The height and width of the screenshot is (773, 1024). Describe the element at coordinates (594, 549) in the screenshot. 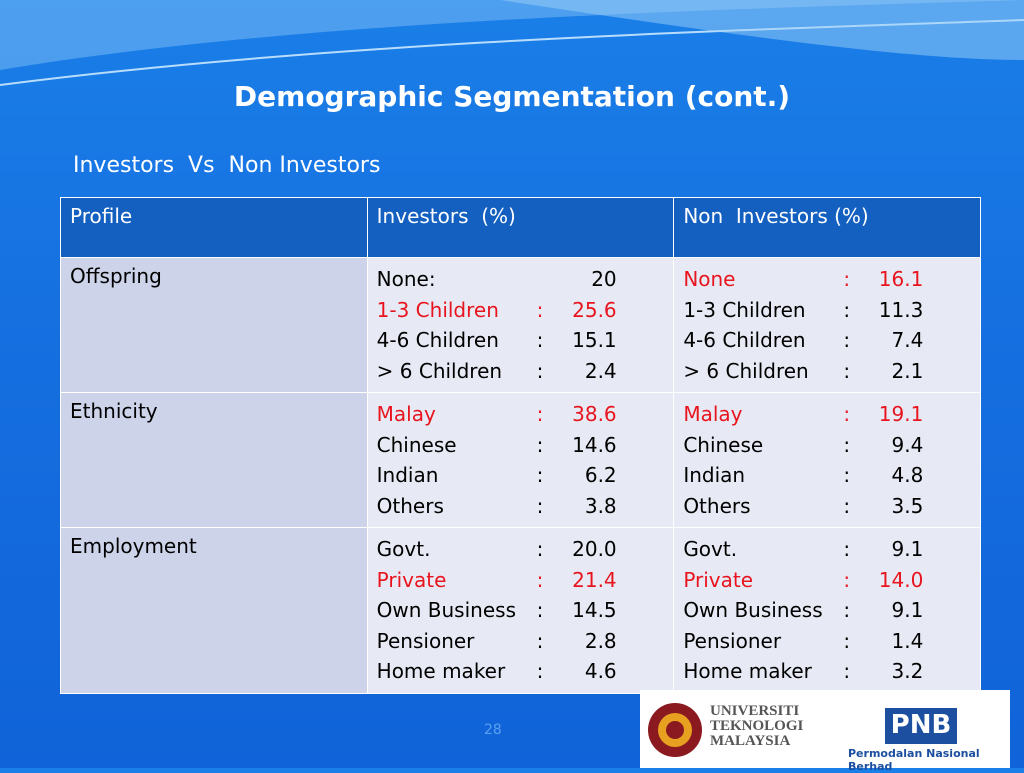

I see `stat-value: 20.0` at that location.